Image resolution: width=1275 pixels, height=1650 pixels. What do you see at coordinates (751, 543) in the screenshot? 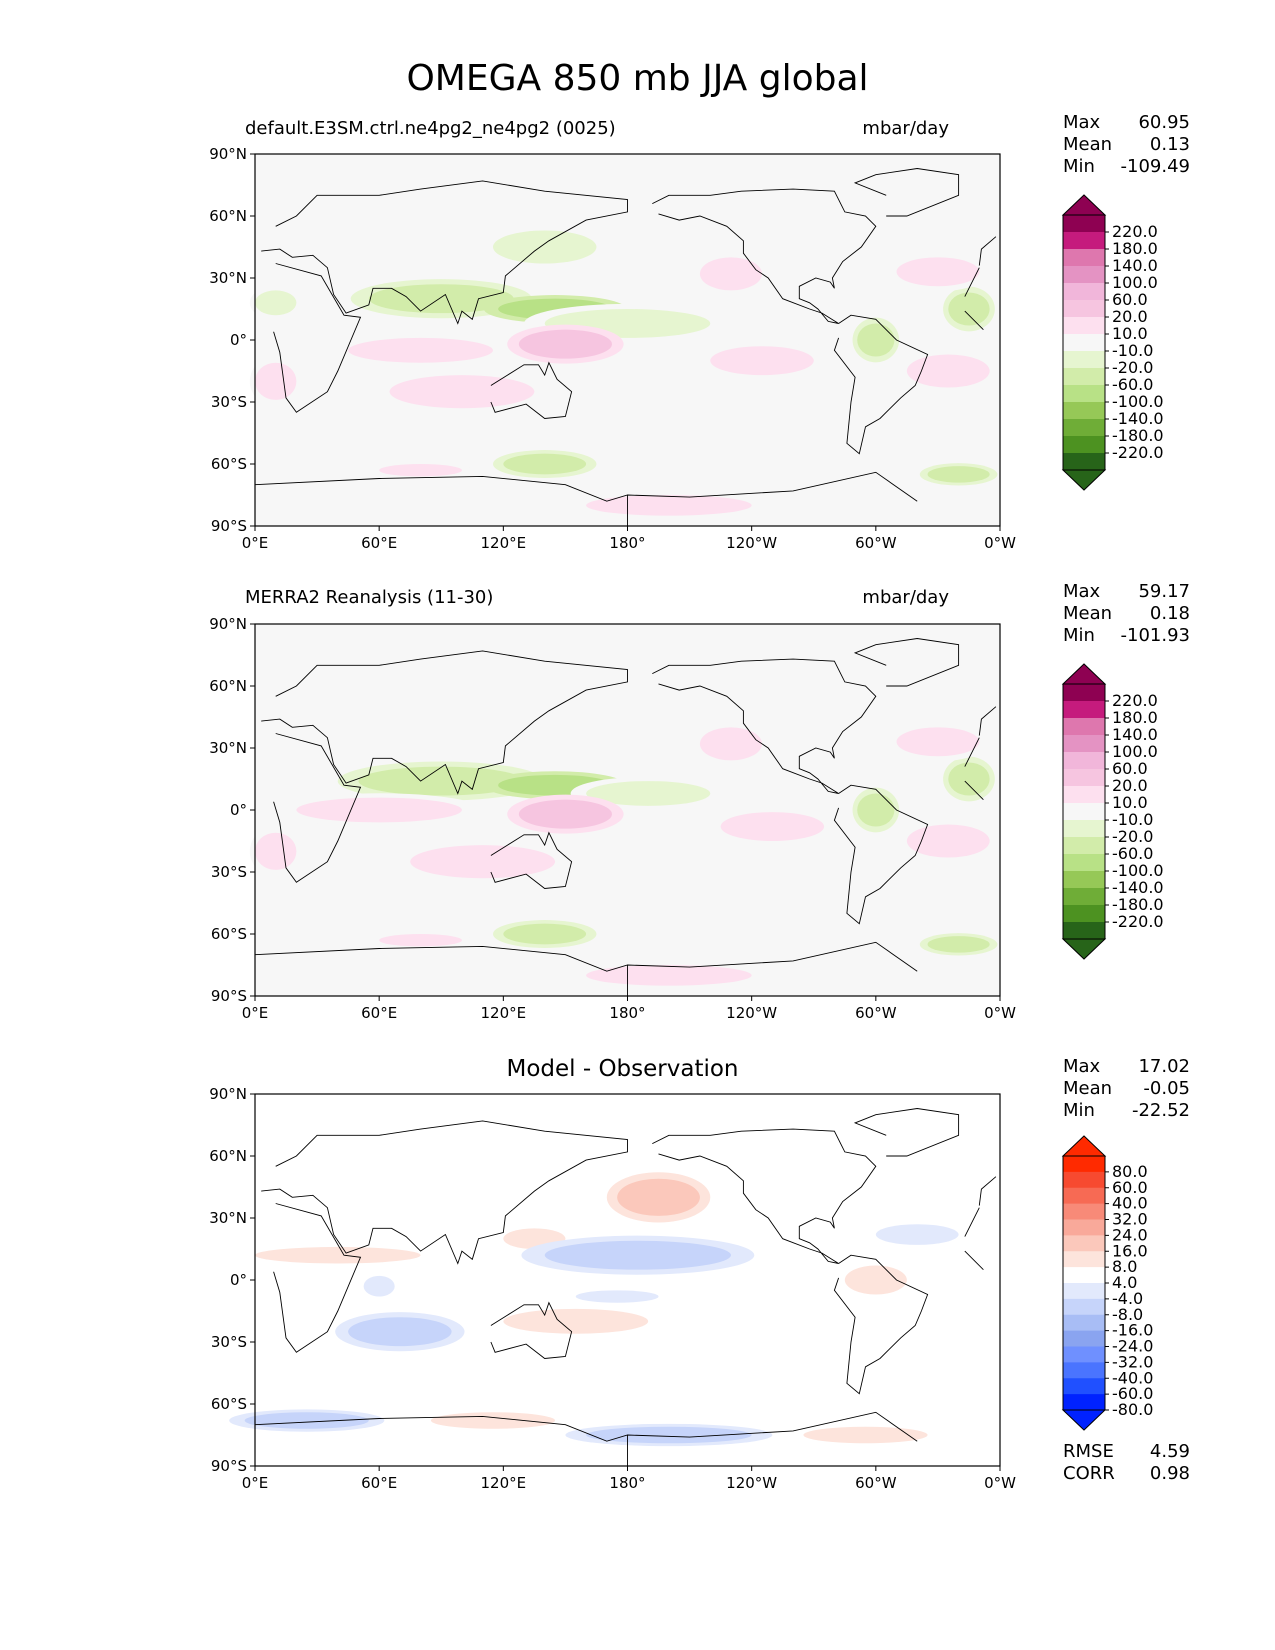
I see `x-tick-label: 120°W` at bounding box center [751, 543].